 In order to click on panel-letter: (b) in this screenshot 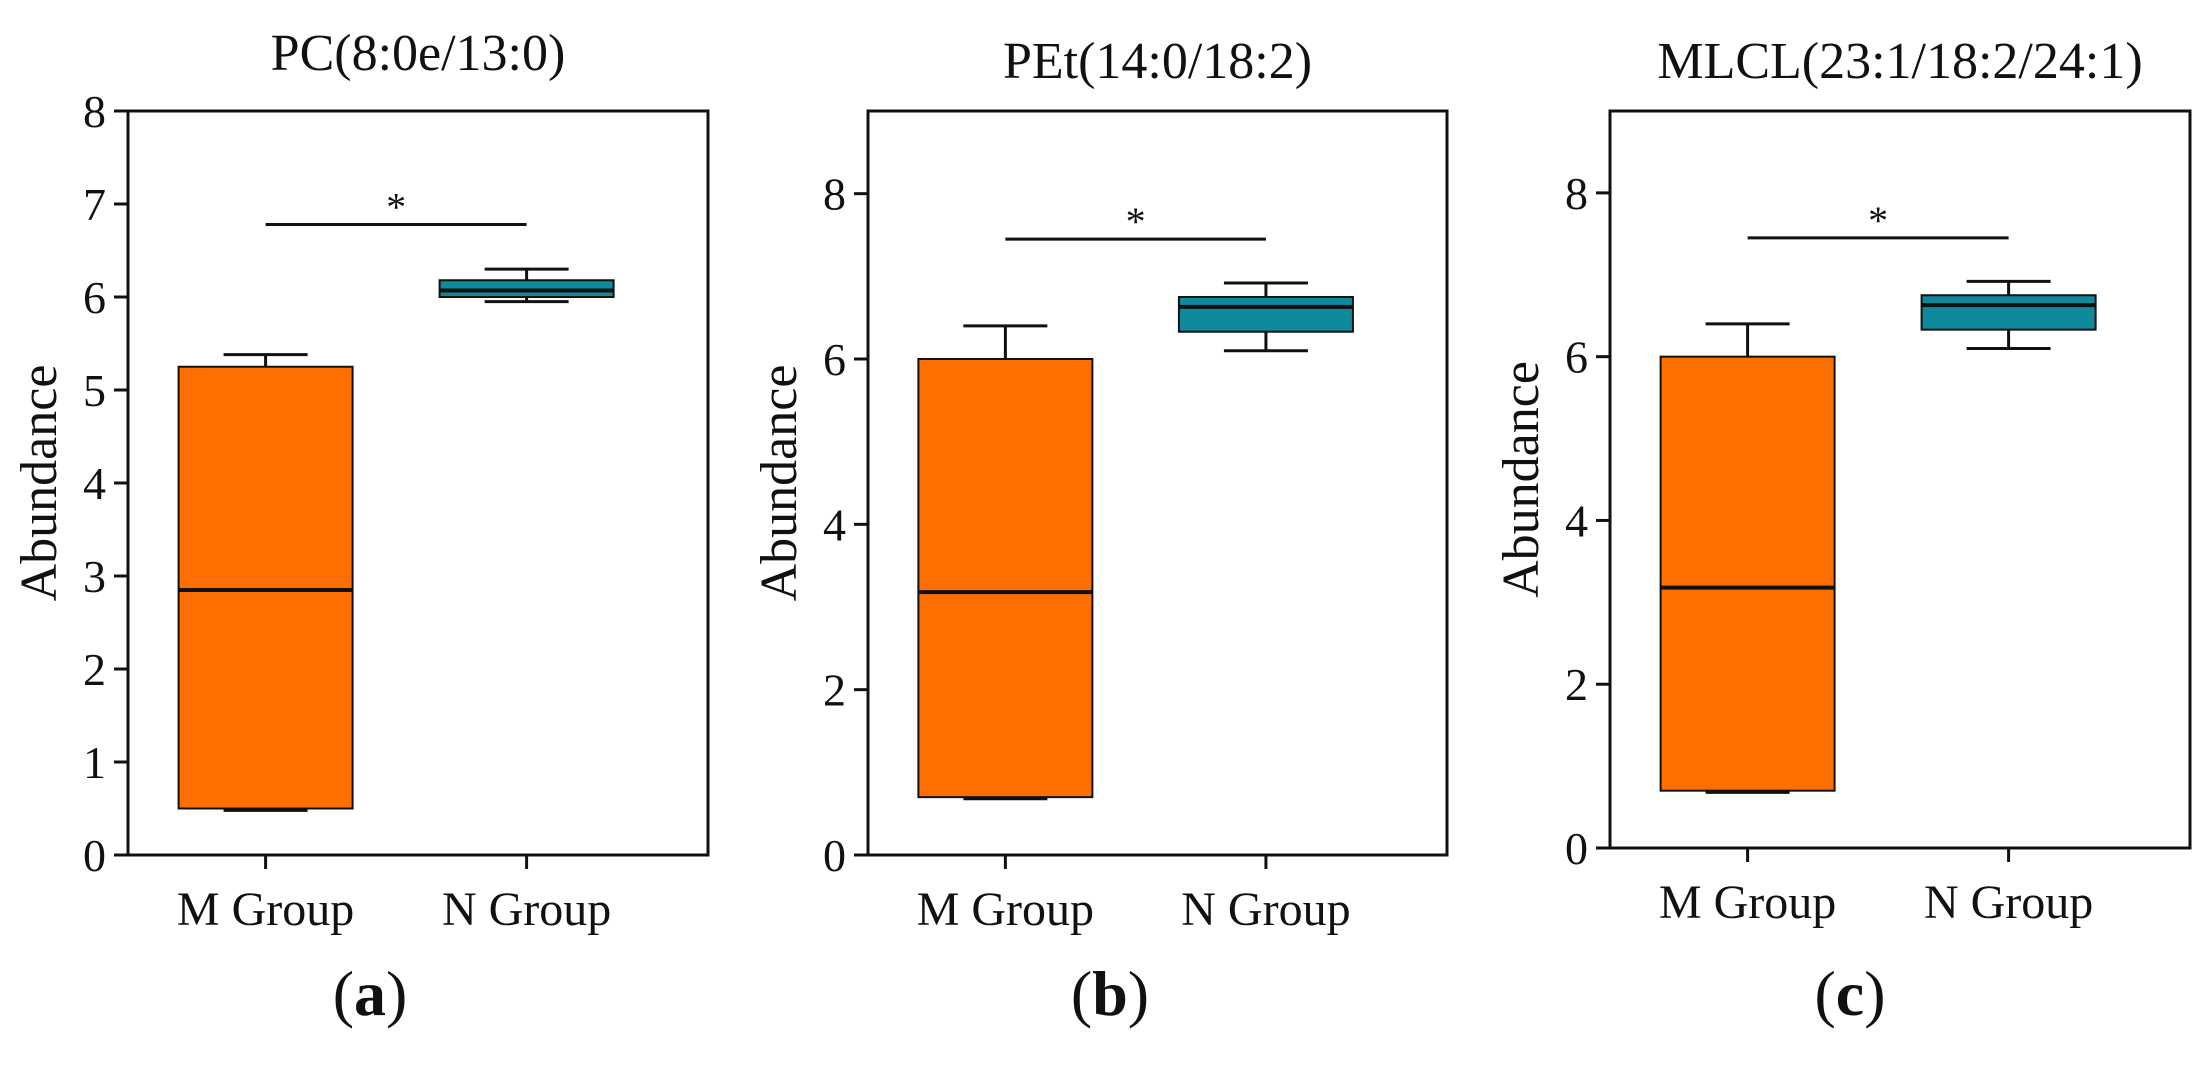, I will do `click(1110, 993)`.